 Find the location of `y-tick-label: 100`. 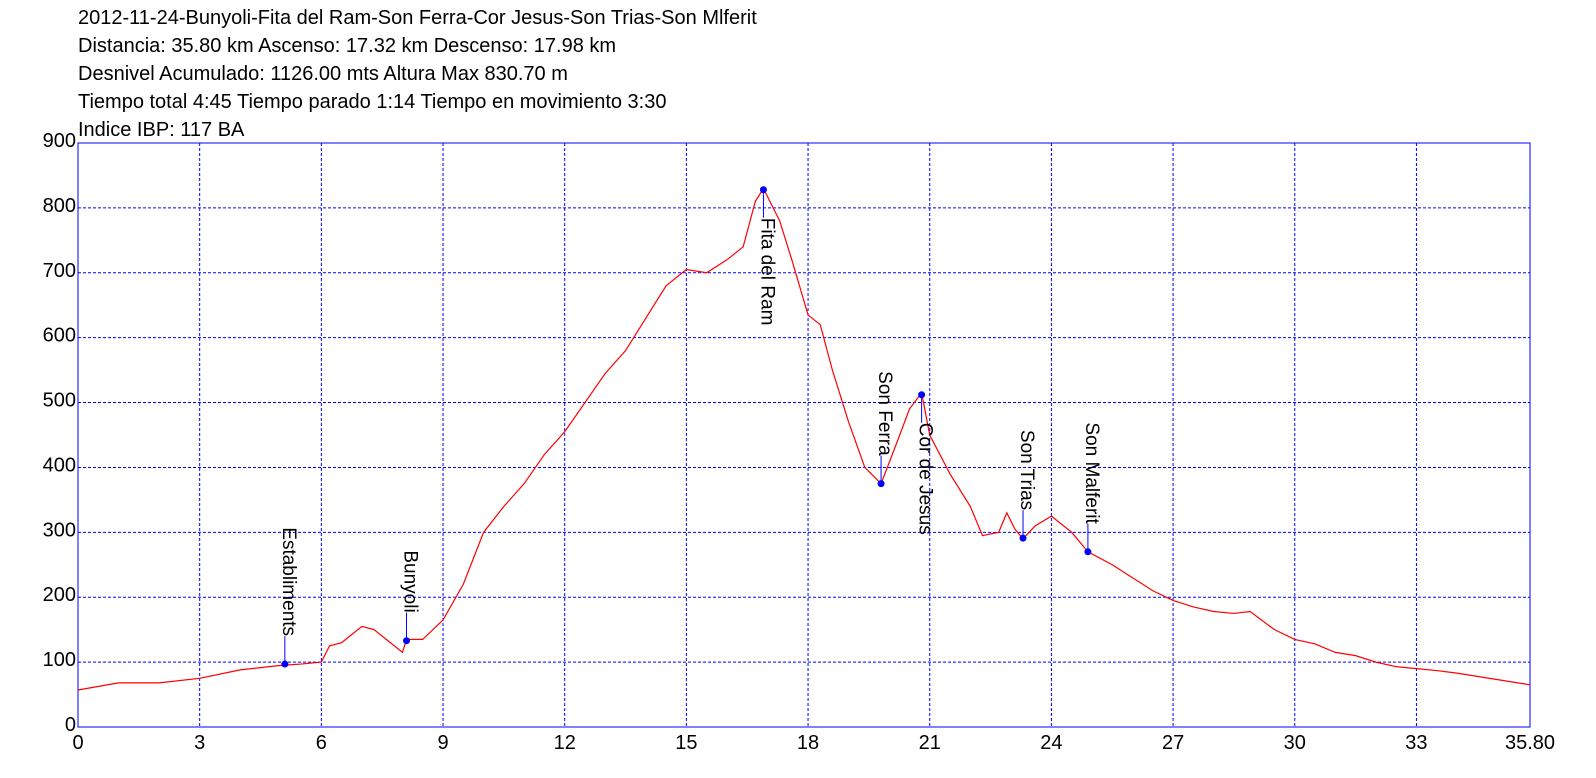

y-tick-label: 100 is located at coordinates (59, 660).